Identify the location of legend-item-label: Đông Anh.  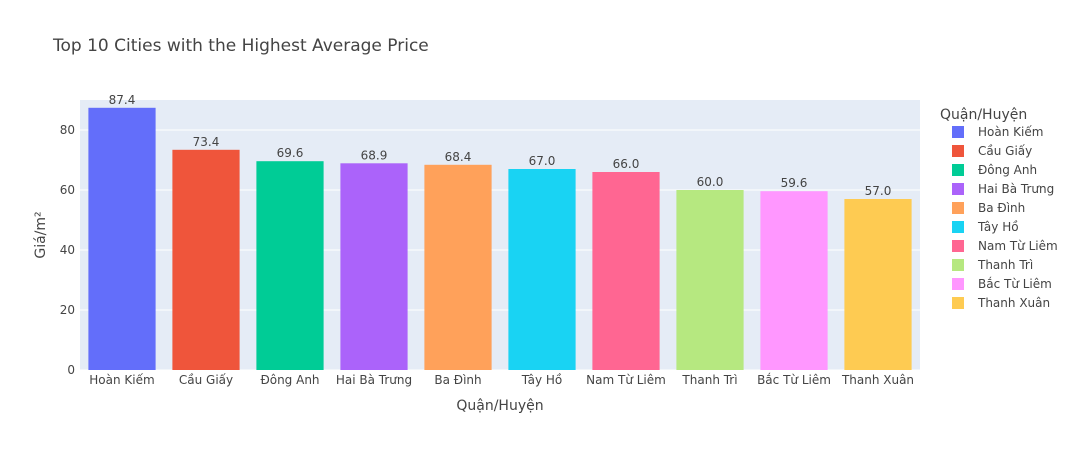
(1007, 170).